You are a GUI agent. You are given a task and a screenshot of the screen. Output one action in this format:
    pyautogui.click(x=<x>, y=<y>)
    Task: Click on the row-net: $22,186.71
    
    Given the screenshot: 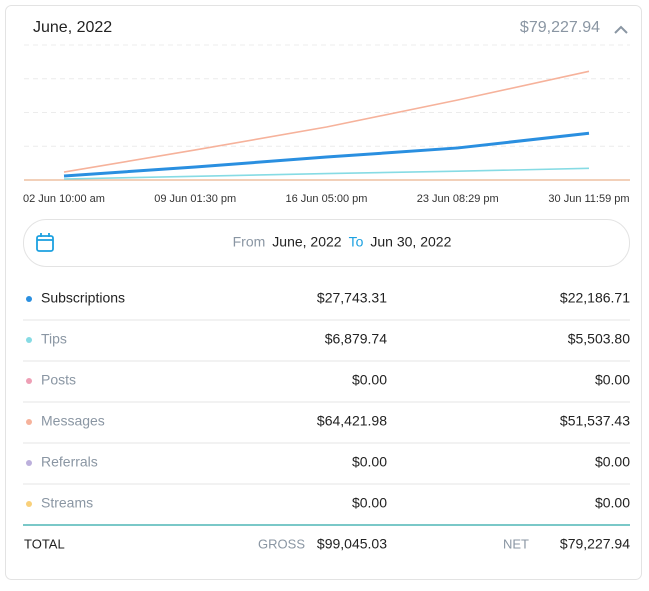 What is the action you would take?
    pyautogui.click(x=595, y=298)
    